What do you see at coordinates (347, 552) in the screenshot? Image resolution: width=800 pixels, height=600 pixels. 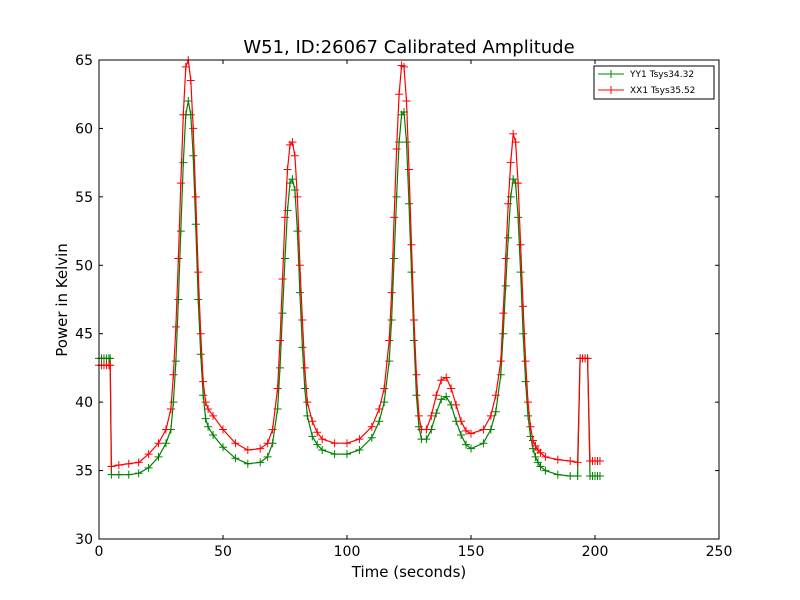 I see `x-tick-label: 100` at bounding box center [347, 552].